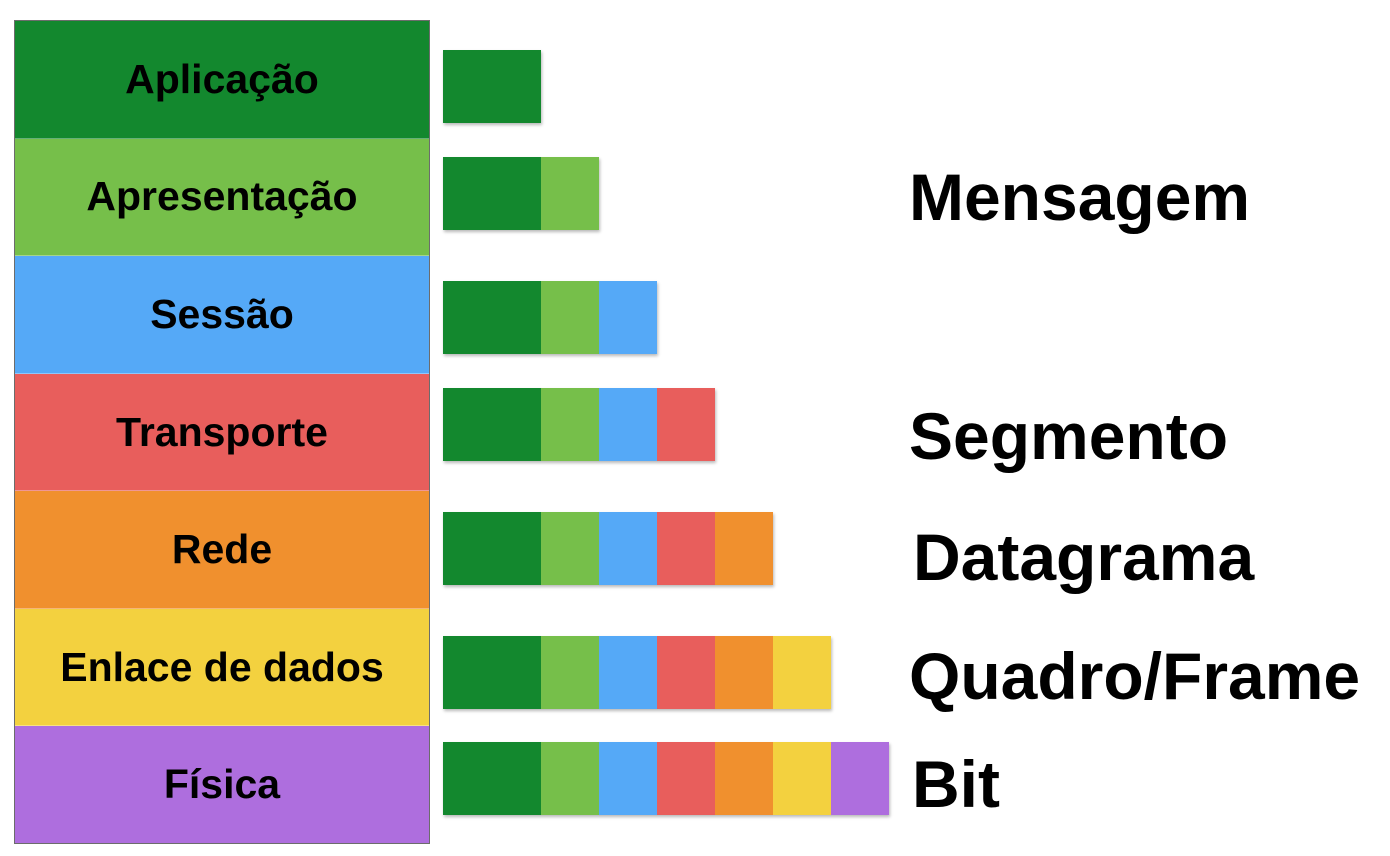 The height and width of the screenshot is (856, 1390). Describe the element at coordinates (1135, 676) in the screenshot. I see `pdu-label-quadro: Quadro/Frame` at that location.